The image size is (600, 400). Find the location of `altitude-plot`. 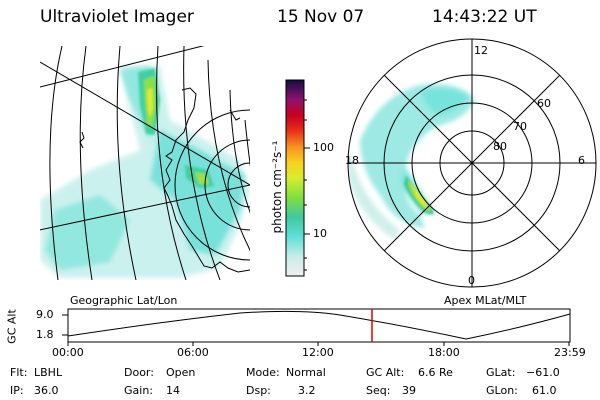

altitude-plot is located at coordinates (316, 327).